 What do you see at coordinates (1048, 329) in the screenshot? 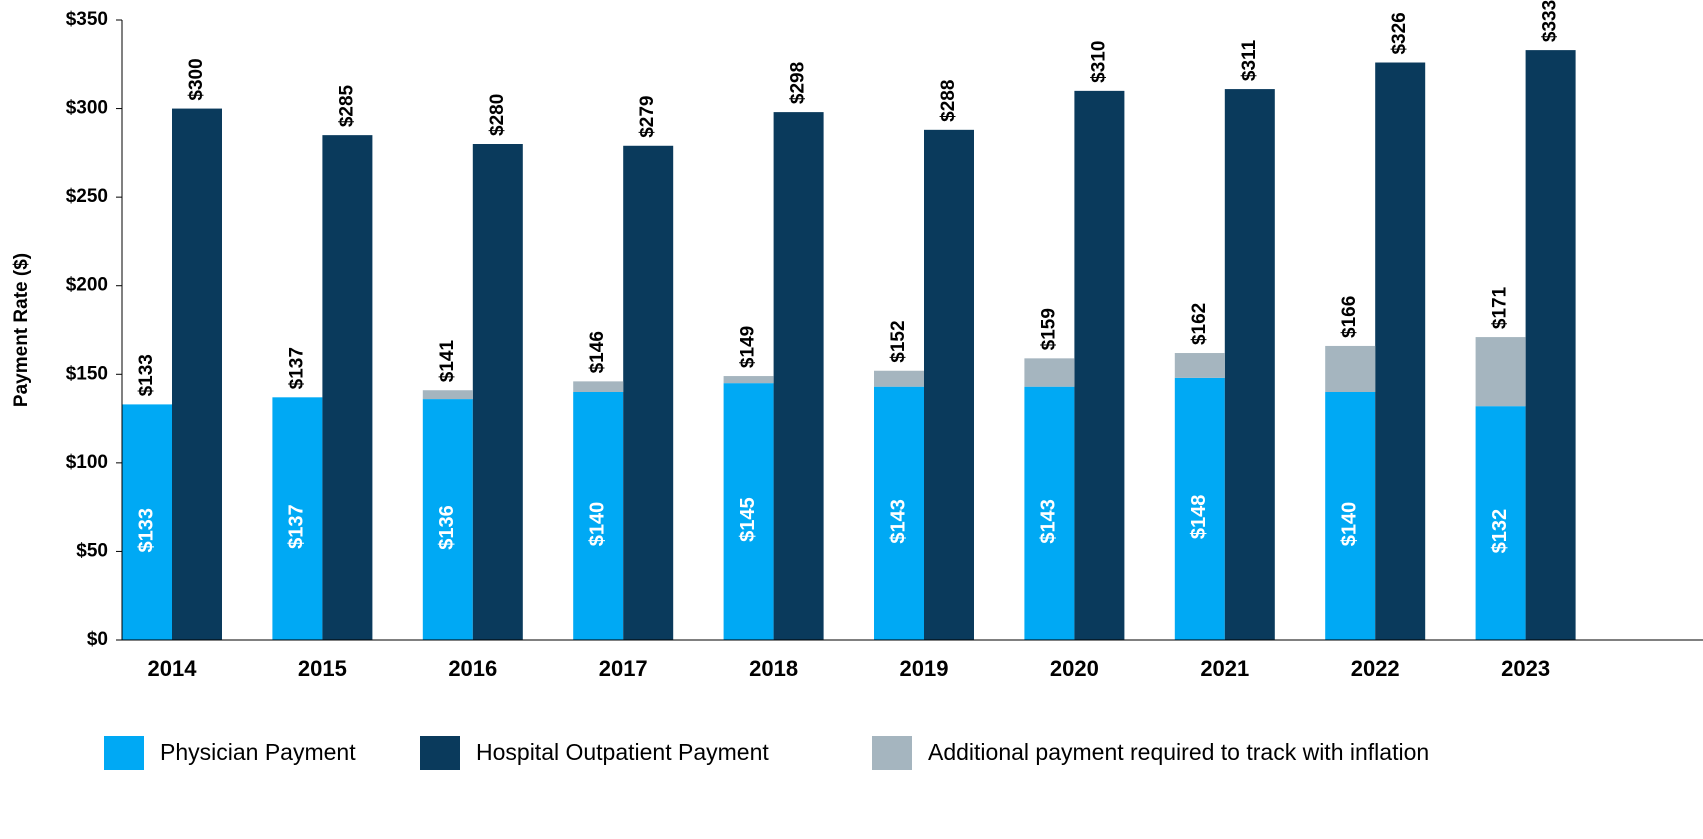
I see `total-label: $159` at bounding box center [1048, 329].